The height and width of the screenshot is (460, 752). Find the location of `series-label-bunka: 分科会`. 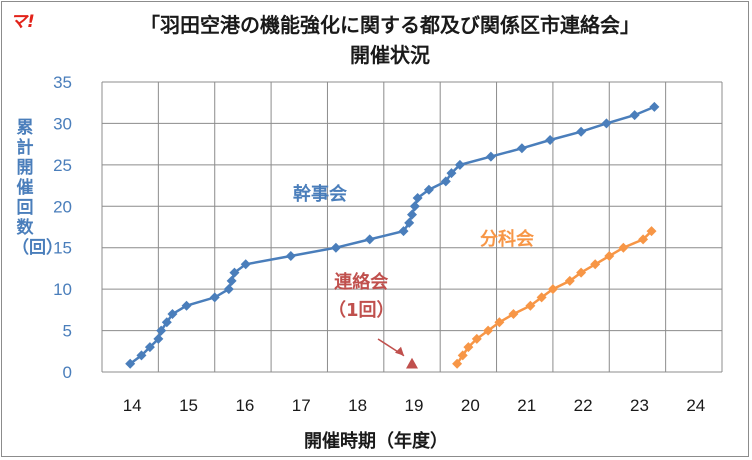

series-label-bunka: 分科会 is located at coordinates (507, 239).